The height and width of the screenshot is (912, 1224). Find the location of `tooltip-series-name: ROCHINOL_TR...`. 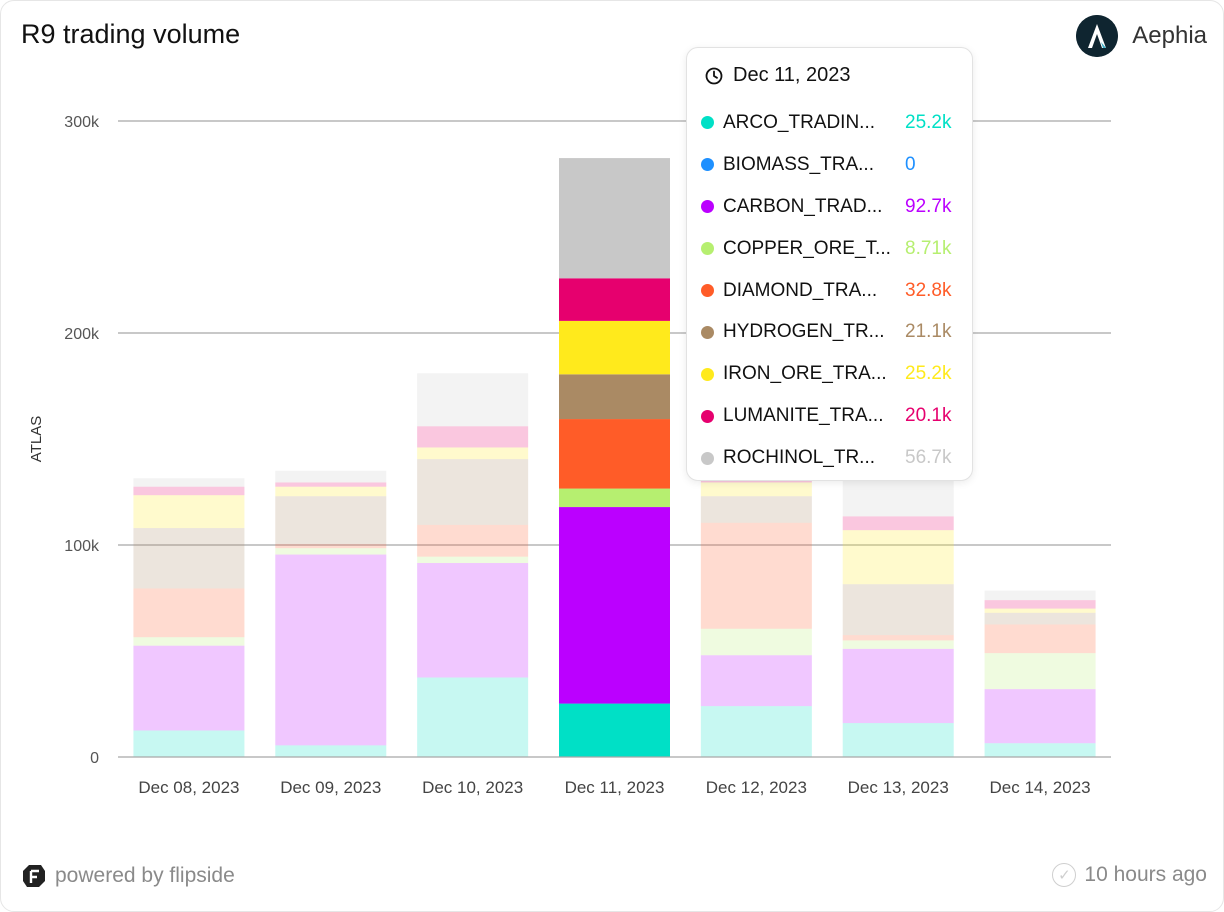

tooltip-series-name: ROCHINOL_TR... is located at coordinates (799, 458).